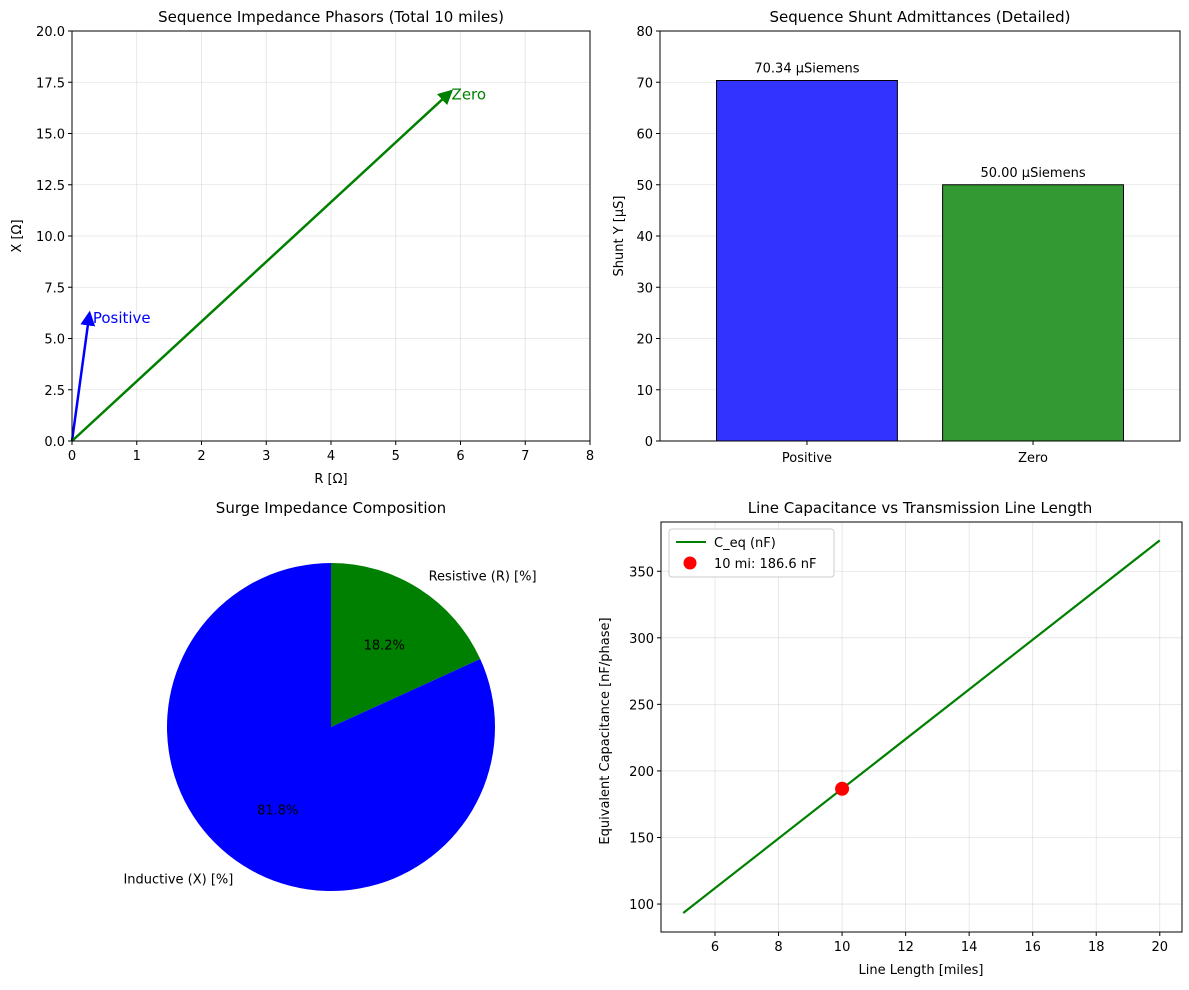  Describe the element at coordinates (396, 456) in the screenshot. I see `chart1-xtick-label: 5` at that location.